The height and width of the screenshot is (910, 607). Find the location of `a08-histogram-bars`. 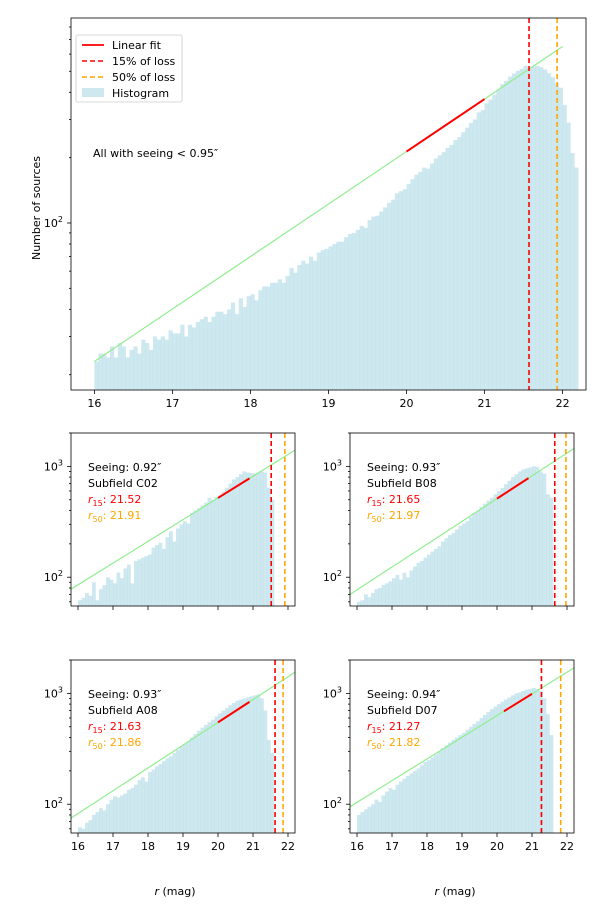

a08-histogram-bars is located at coordinates (176, 763).